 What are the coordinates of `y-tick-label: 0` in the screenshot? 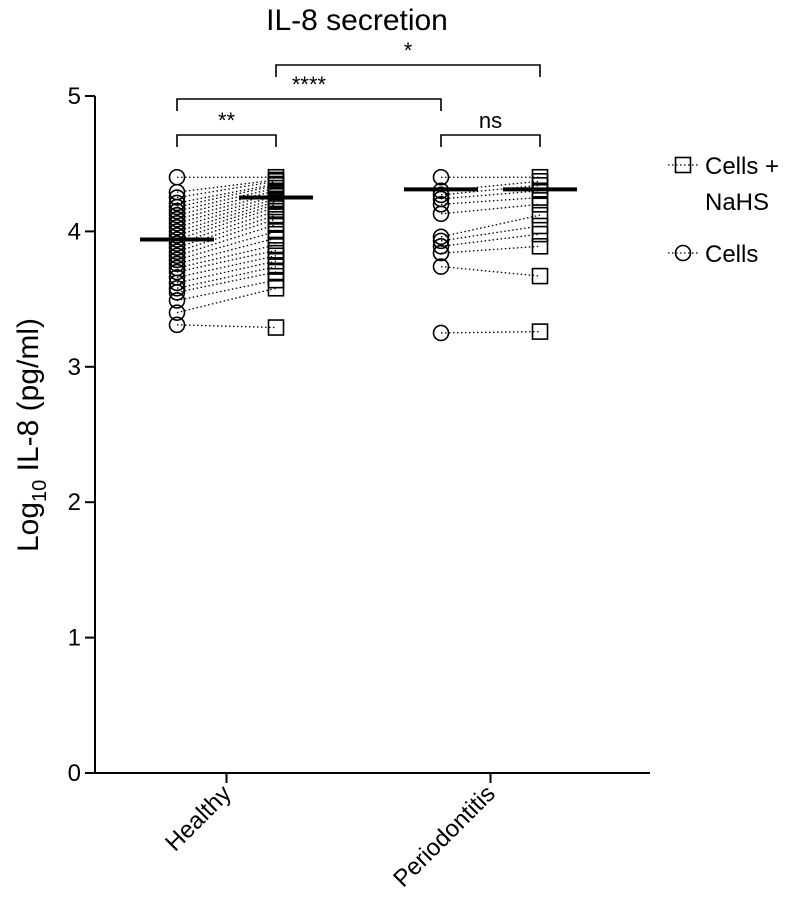 It's located at (74, 773).